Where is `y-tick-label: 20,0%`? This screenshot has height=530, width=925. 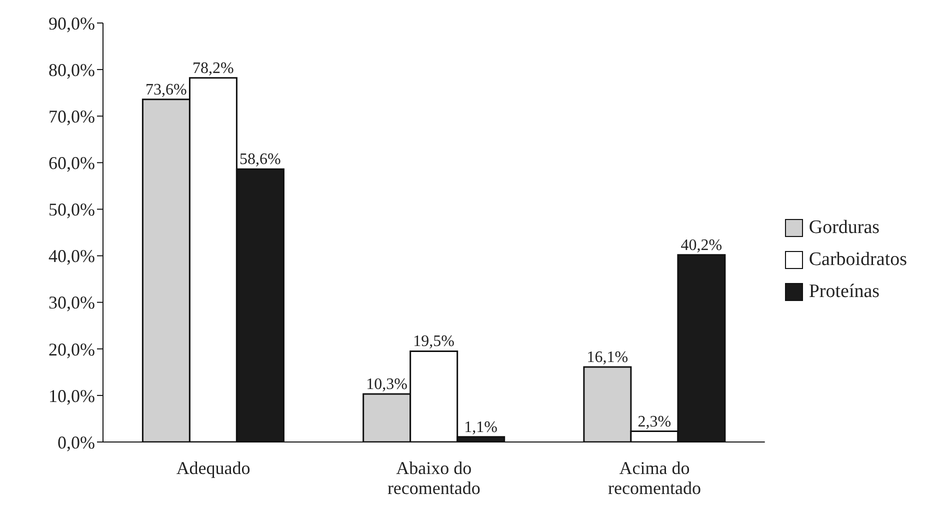 y-tick-label: 20,0% is located at coordinates (71, 349).